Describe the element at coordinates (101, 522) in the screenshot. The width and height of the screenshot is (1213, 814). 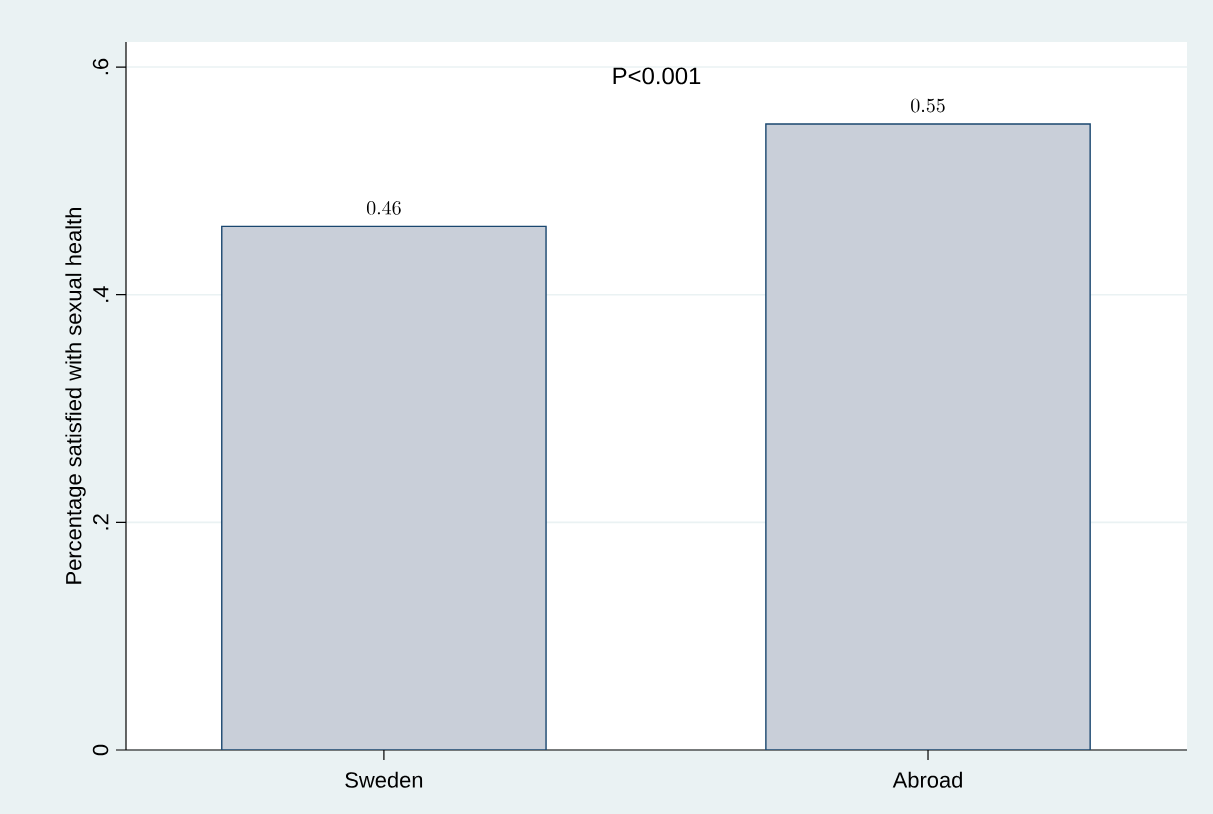
I see `y-tick-label: .2` at that location.